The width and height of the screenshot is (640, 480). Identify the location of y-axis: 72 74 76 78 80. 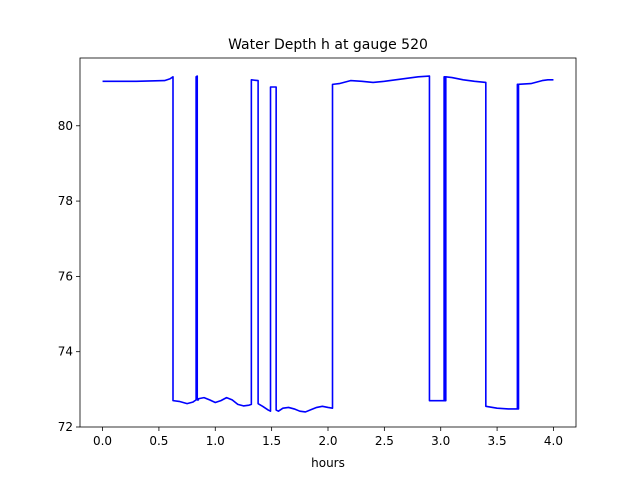
(69, 276).